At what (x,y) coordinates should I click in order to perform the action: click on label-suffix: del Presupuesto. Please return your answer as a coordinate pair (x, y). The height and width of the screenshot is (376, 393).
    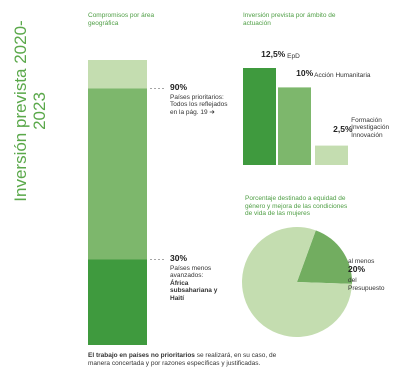
    Looking at the image, I should click on (366, 284).